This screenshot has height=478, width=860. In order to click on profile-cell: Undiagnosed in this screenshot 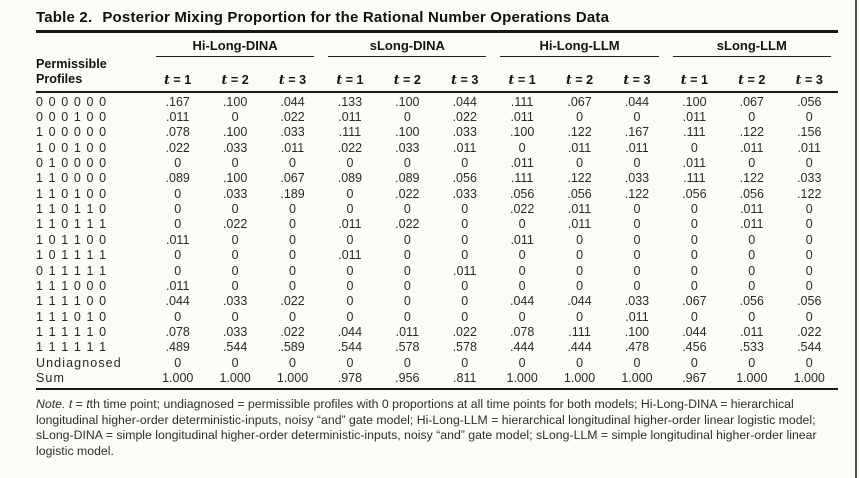, I will do `click(79, 362)`.